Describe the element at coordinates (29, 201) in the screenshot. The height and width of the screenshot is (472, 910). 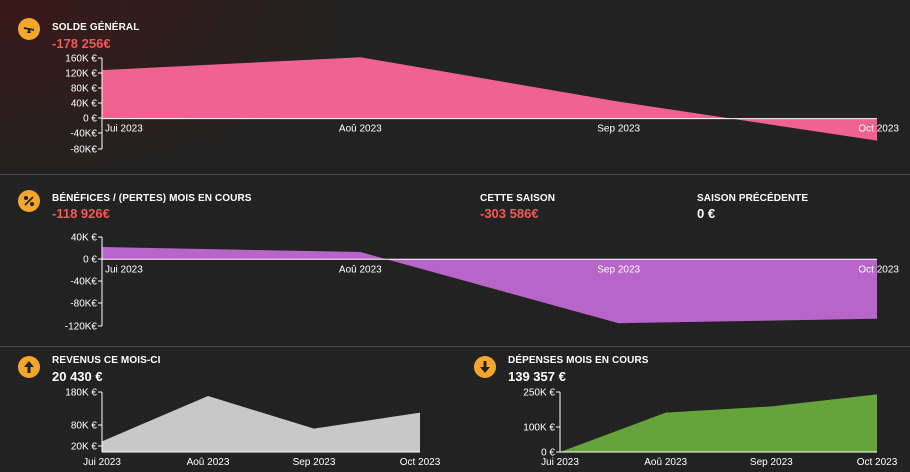
I see `percent-icon` at that location.